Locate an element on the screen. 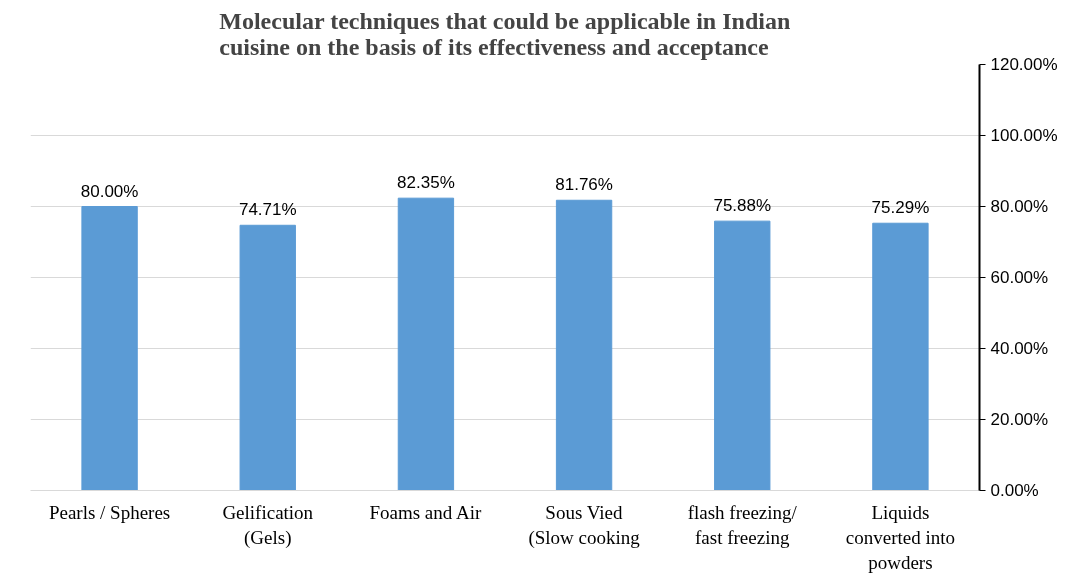 This screenshot has height=582, width=1070. data-label: 80.00% is located at coordinates (109, 191).